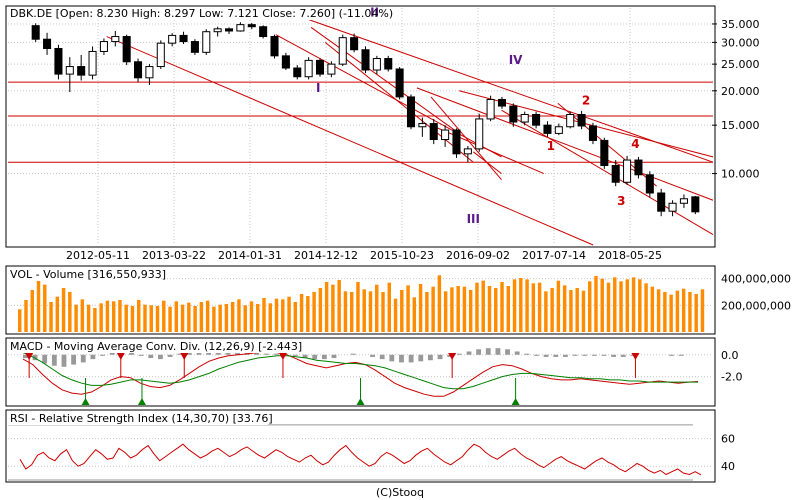 The height and width of the screenshot is (500, 800). What do you see at coordinates (740, 174) in the screenshot?
I see `y-tick-label: 10.000` at bounding box center [740, 174].